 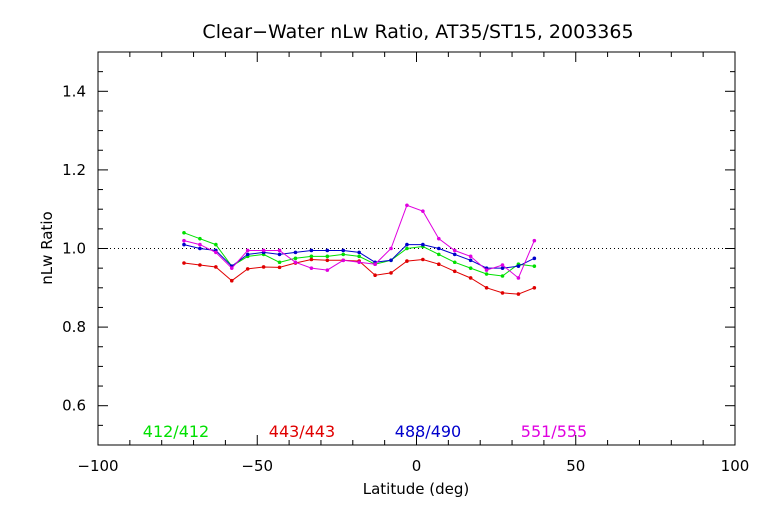 What do you see at coordinates (47, 247) in the screenshot?
I see `y-axis-label: nLw Ratio` at bounding box center [47, 247].